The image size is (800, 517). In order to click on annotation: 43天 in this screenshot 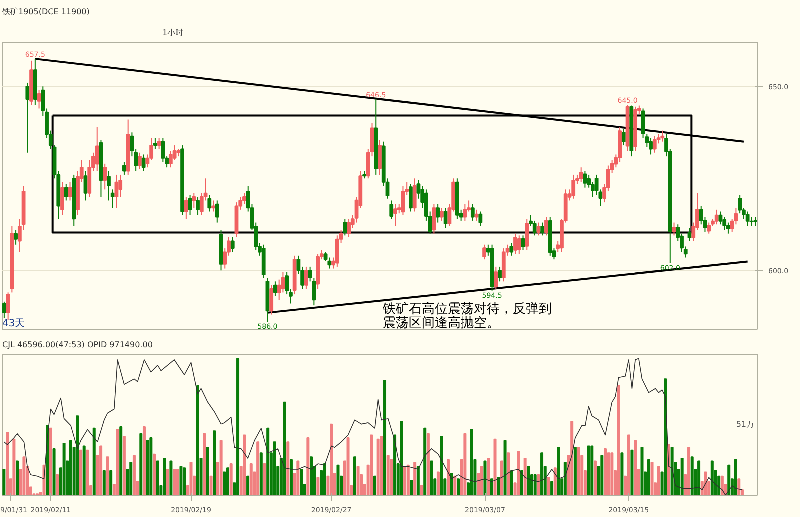, I will do `click(14, 324)`.